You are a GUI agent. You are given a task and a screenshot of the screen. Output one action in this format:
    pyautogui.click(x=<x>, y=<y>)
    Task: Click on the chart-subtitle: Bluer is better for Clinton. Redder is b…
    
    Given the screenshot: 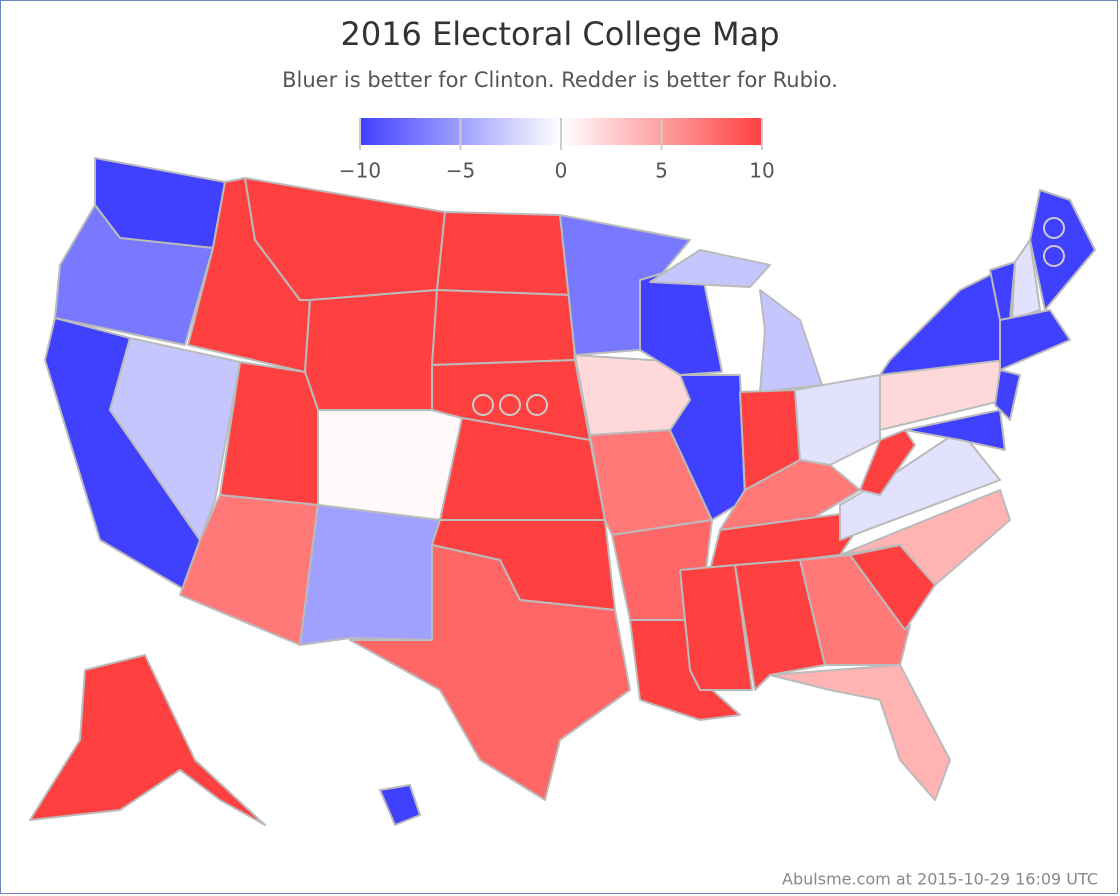 What is the action you would take?
    pyautogui.click(x=560, y=80)
    